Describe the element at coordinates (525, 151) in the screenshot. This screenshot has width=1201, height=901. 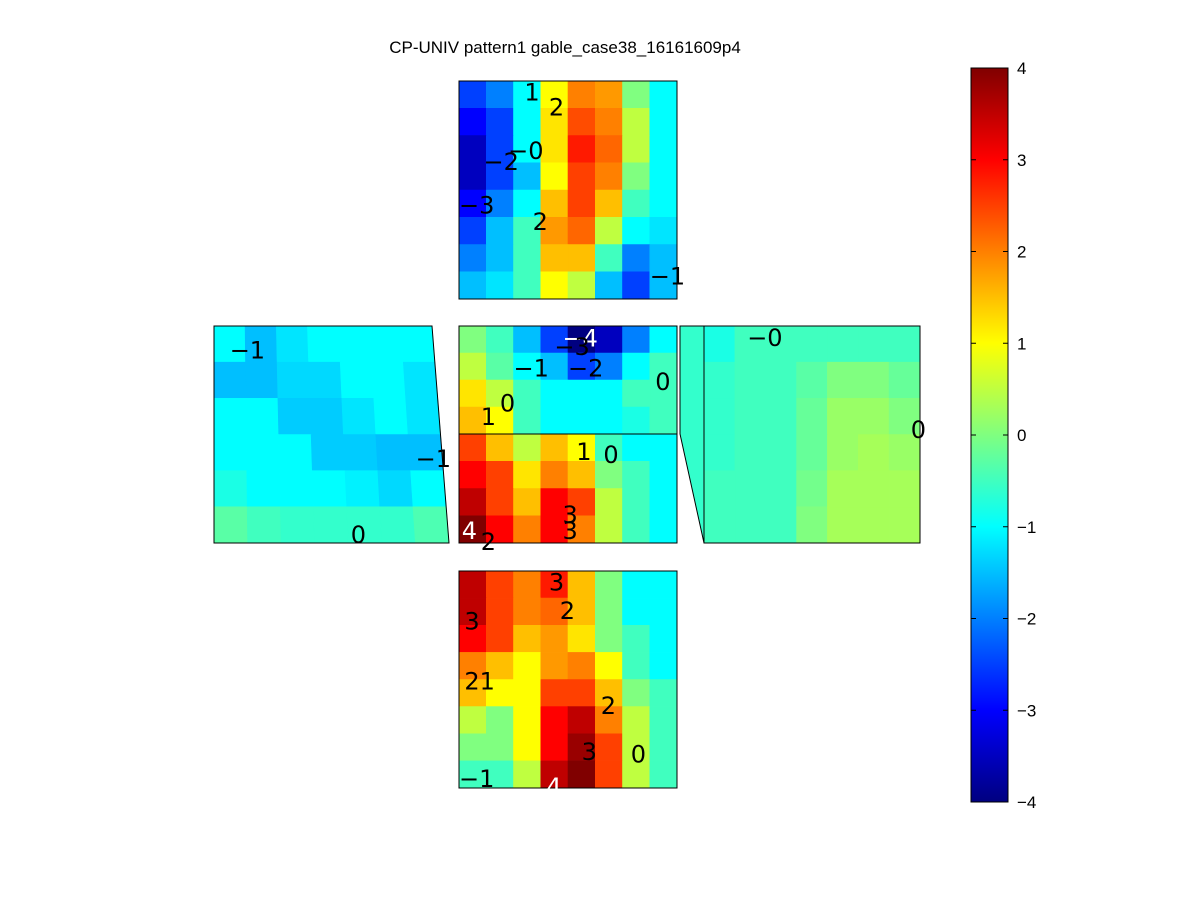
I see `contour-label: −0` at that location.